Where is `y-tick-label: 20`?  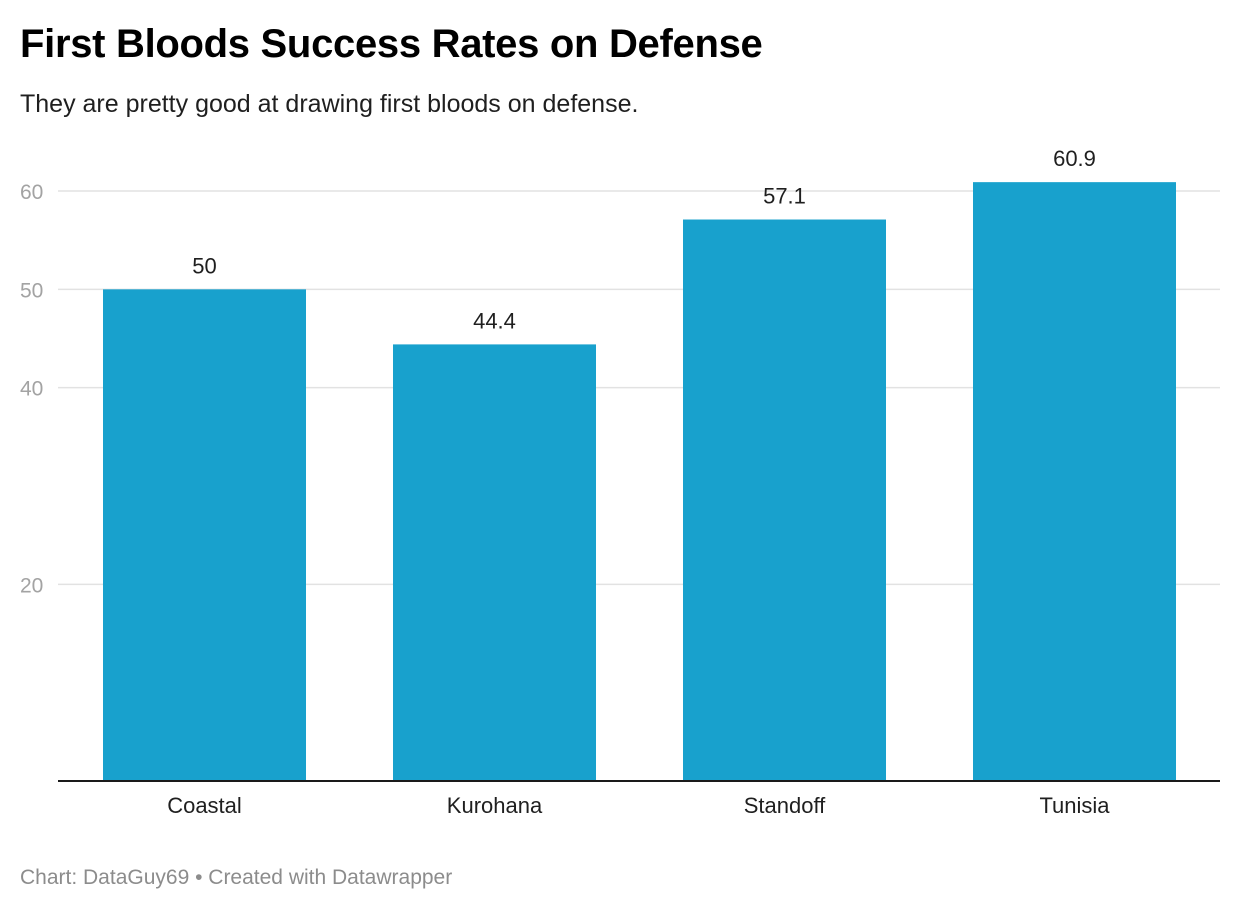 y-tick-label: 20 is located at coordinates (31, 585).